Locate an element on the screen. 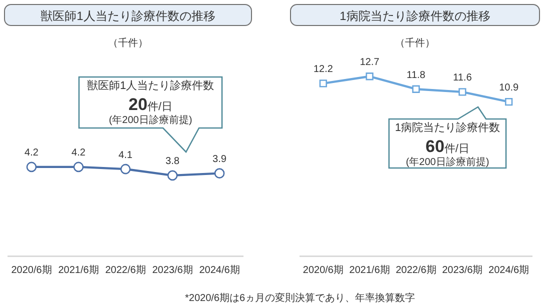 The image size is (541, 305). chart-title: 獣医師1人当たり診療件数の推移 is located at coordinates (128, 15).